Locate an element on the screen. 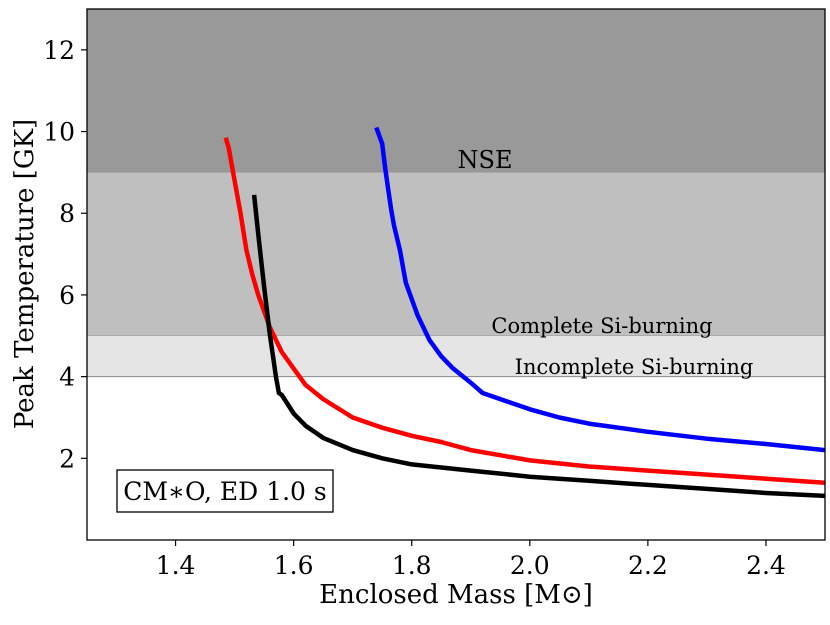 This screenshot has width=830, height=625. nse-region-label: NSE is located at coordinates (485, 160).